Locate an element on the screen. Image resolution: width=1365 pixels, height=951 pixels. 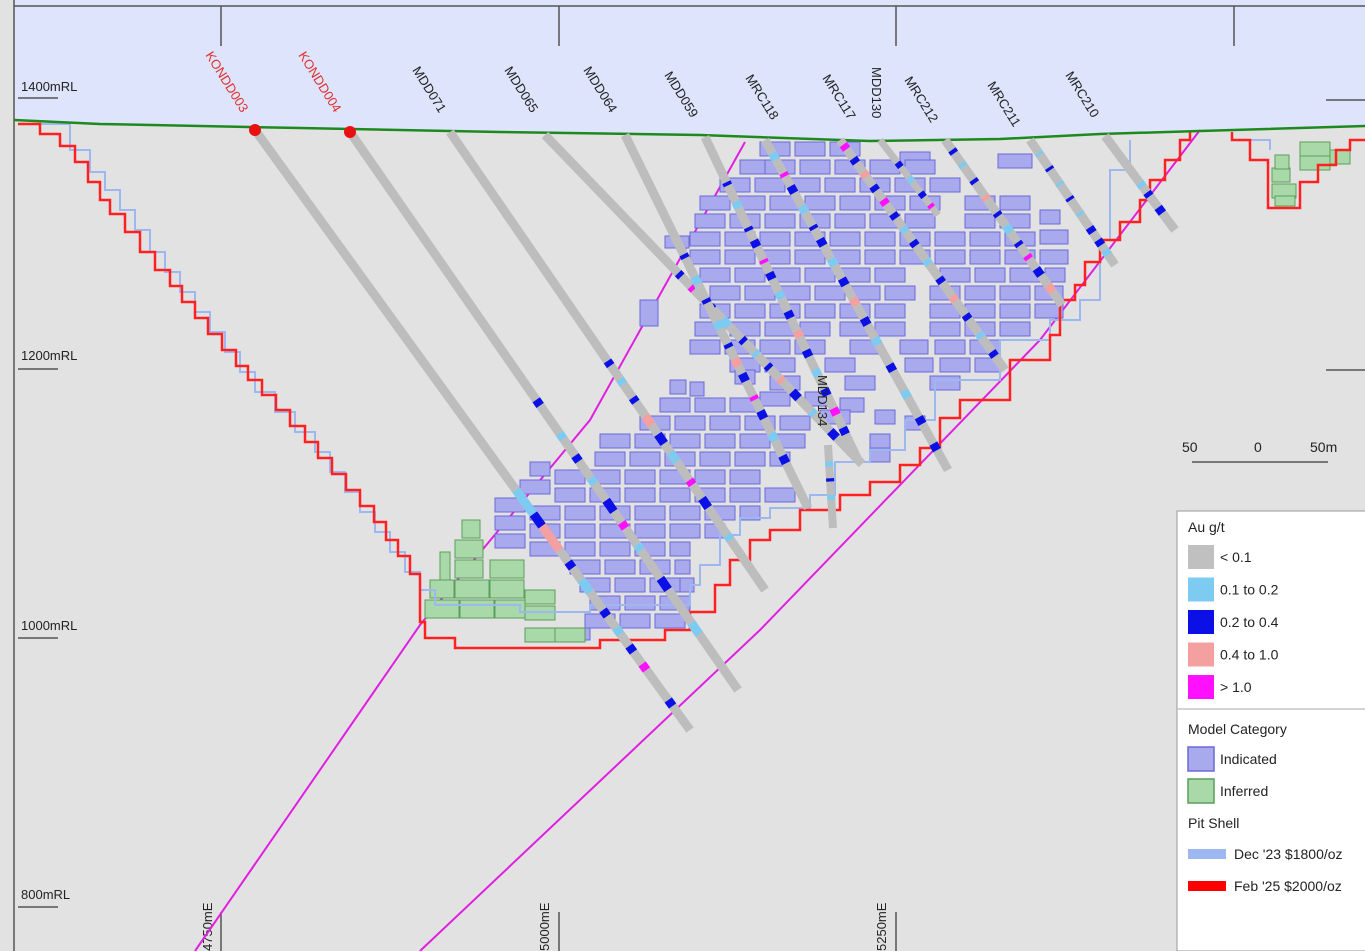
legend-au-swatch is located at coordinates (1201, 557).